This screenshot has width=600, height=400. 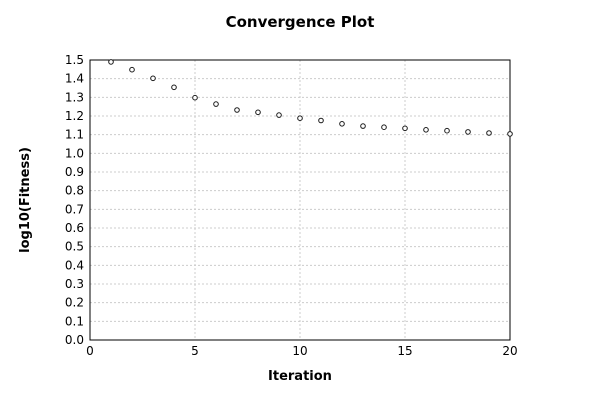 I want to click on y-tick-label: 0.3, so click(x=74, y=284).